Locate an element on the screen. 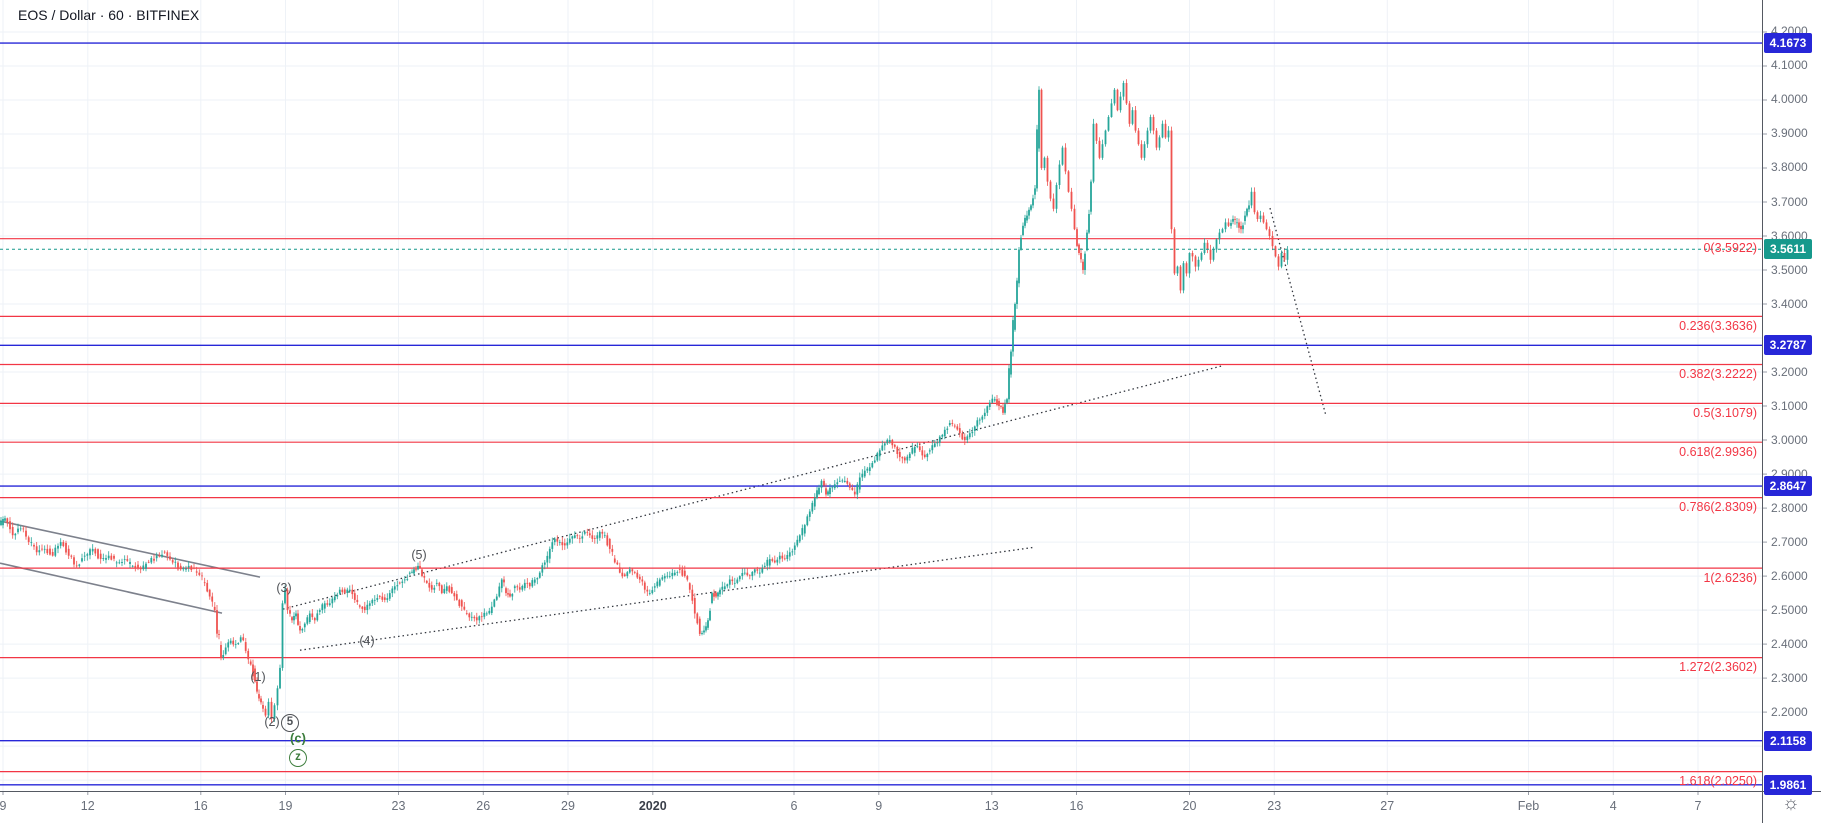 The width and height of the screenshot is (1821, 823). price-axis-tick: 3.6000 is located at coordinates (1789, 235).